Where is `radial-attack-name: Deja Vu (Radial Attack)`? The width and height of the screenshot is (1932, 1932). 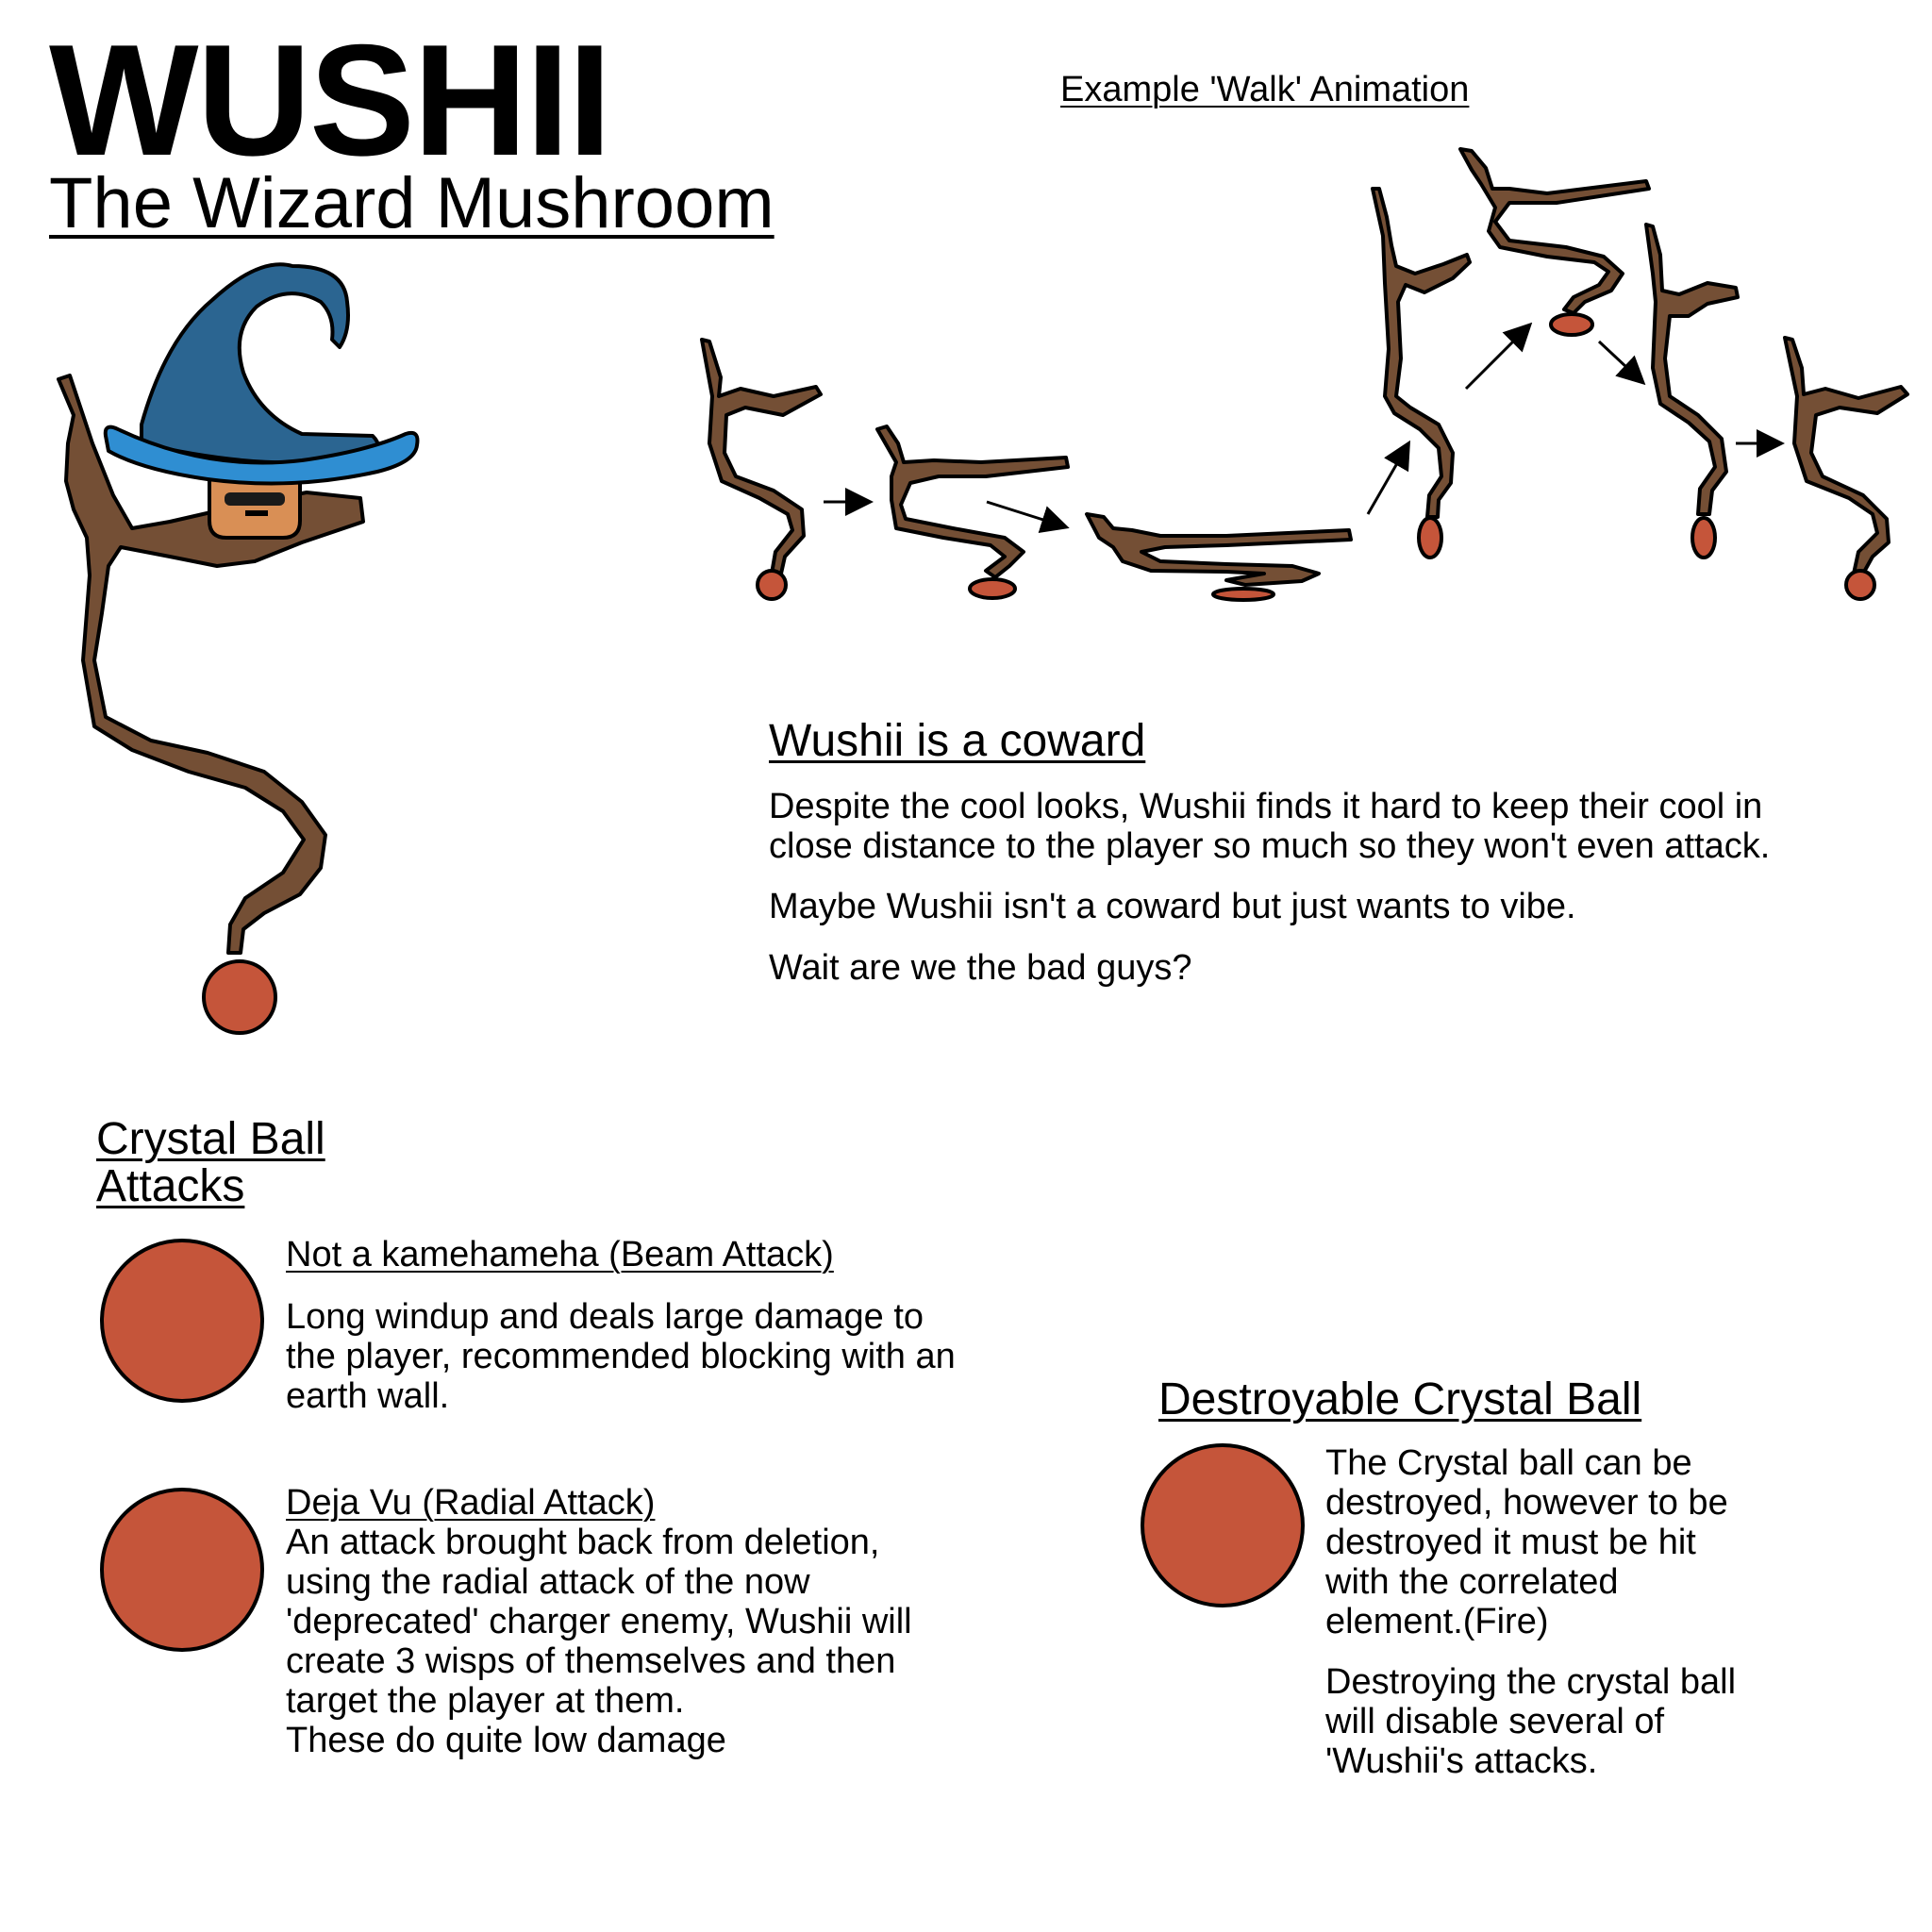
radial-attack-name: Deja Vu (Radial Attack) is located at coordinates (471, 1503).